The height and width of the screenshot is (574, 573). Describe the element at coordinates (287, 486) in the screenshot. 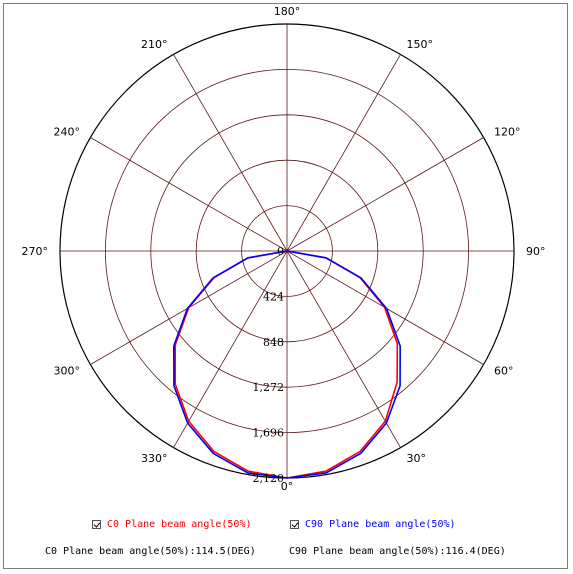

I see `angle-label: 0°` at that location.